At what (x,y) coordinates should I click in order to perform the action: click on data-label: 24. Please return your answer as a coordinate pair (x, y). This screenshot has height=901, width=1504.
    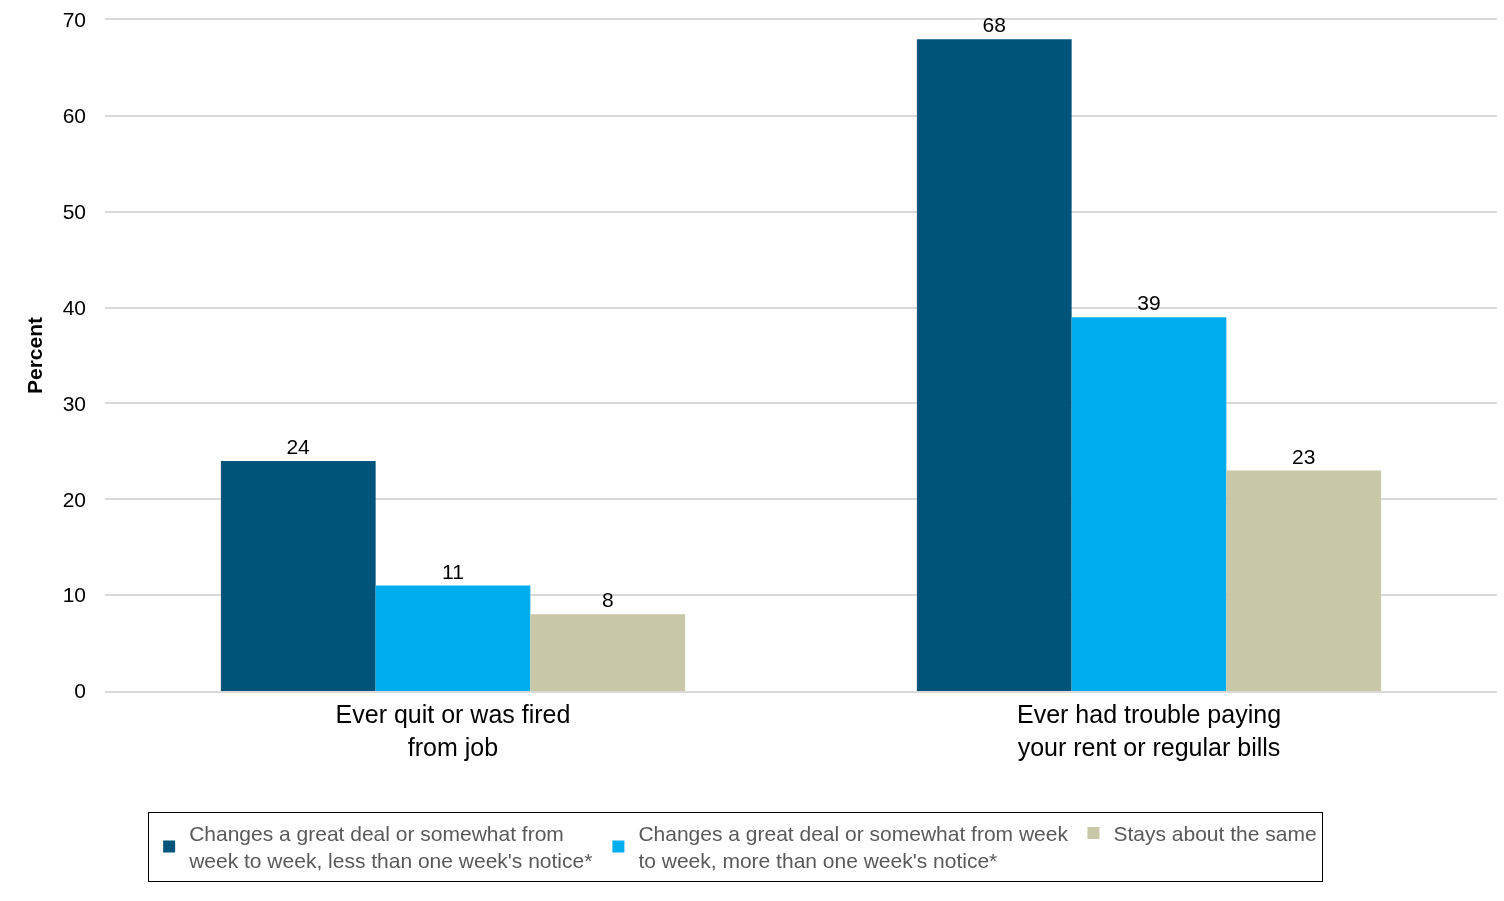
    Looking at the image, I should click on (298, 446).